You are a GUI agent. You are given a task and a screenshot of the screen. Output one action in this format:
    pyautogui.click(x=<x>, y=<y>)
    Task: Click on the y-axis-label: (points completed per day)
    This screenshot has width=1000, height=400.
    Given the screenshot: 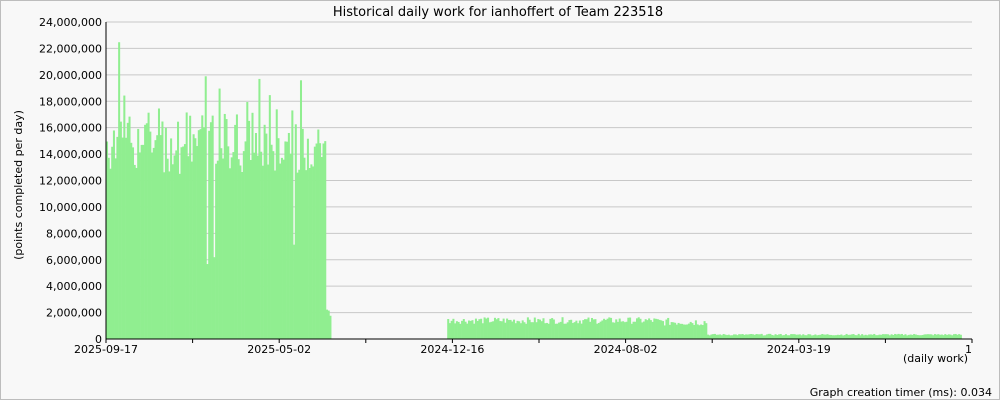 What is the action you would take?
    pyautogui.click(x=18, y=185)
    